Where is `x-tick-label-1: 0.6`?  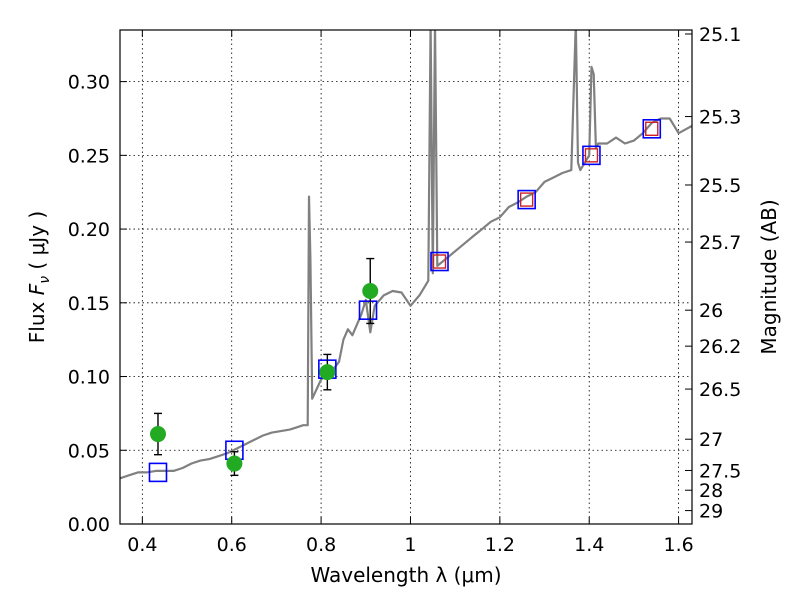
x-tick-label-1: 0.6 is located at coordinates (232, 545).